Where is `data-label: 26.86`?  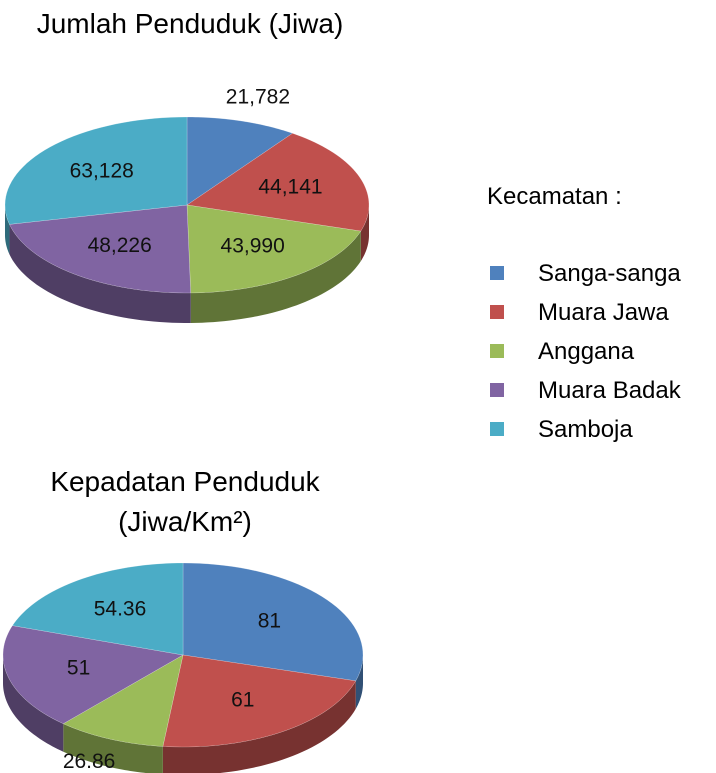
data-label: 26.86 is located at coordinates (89, 761).